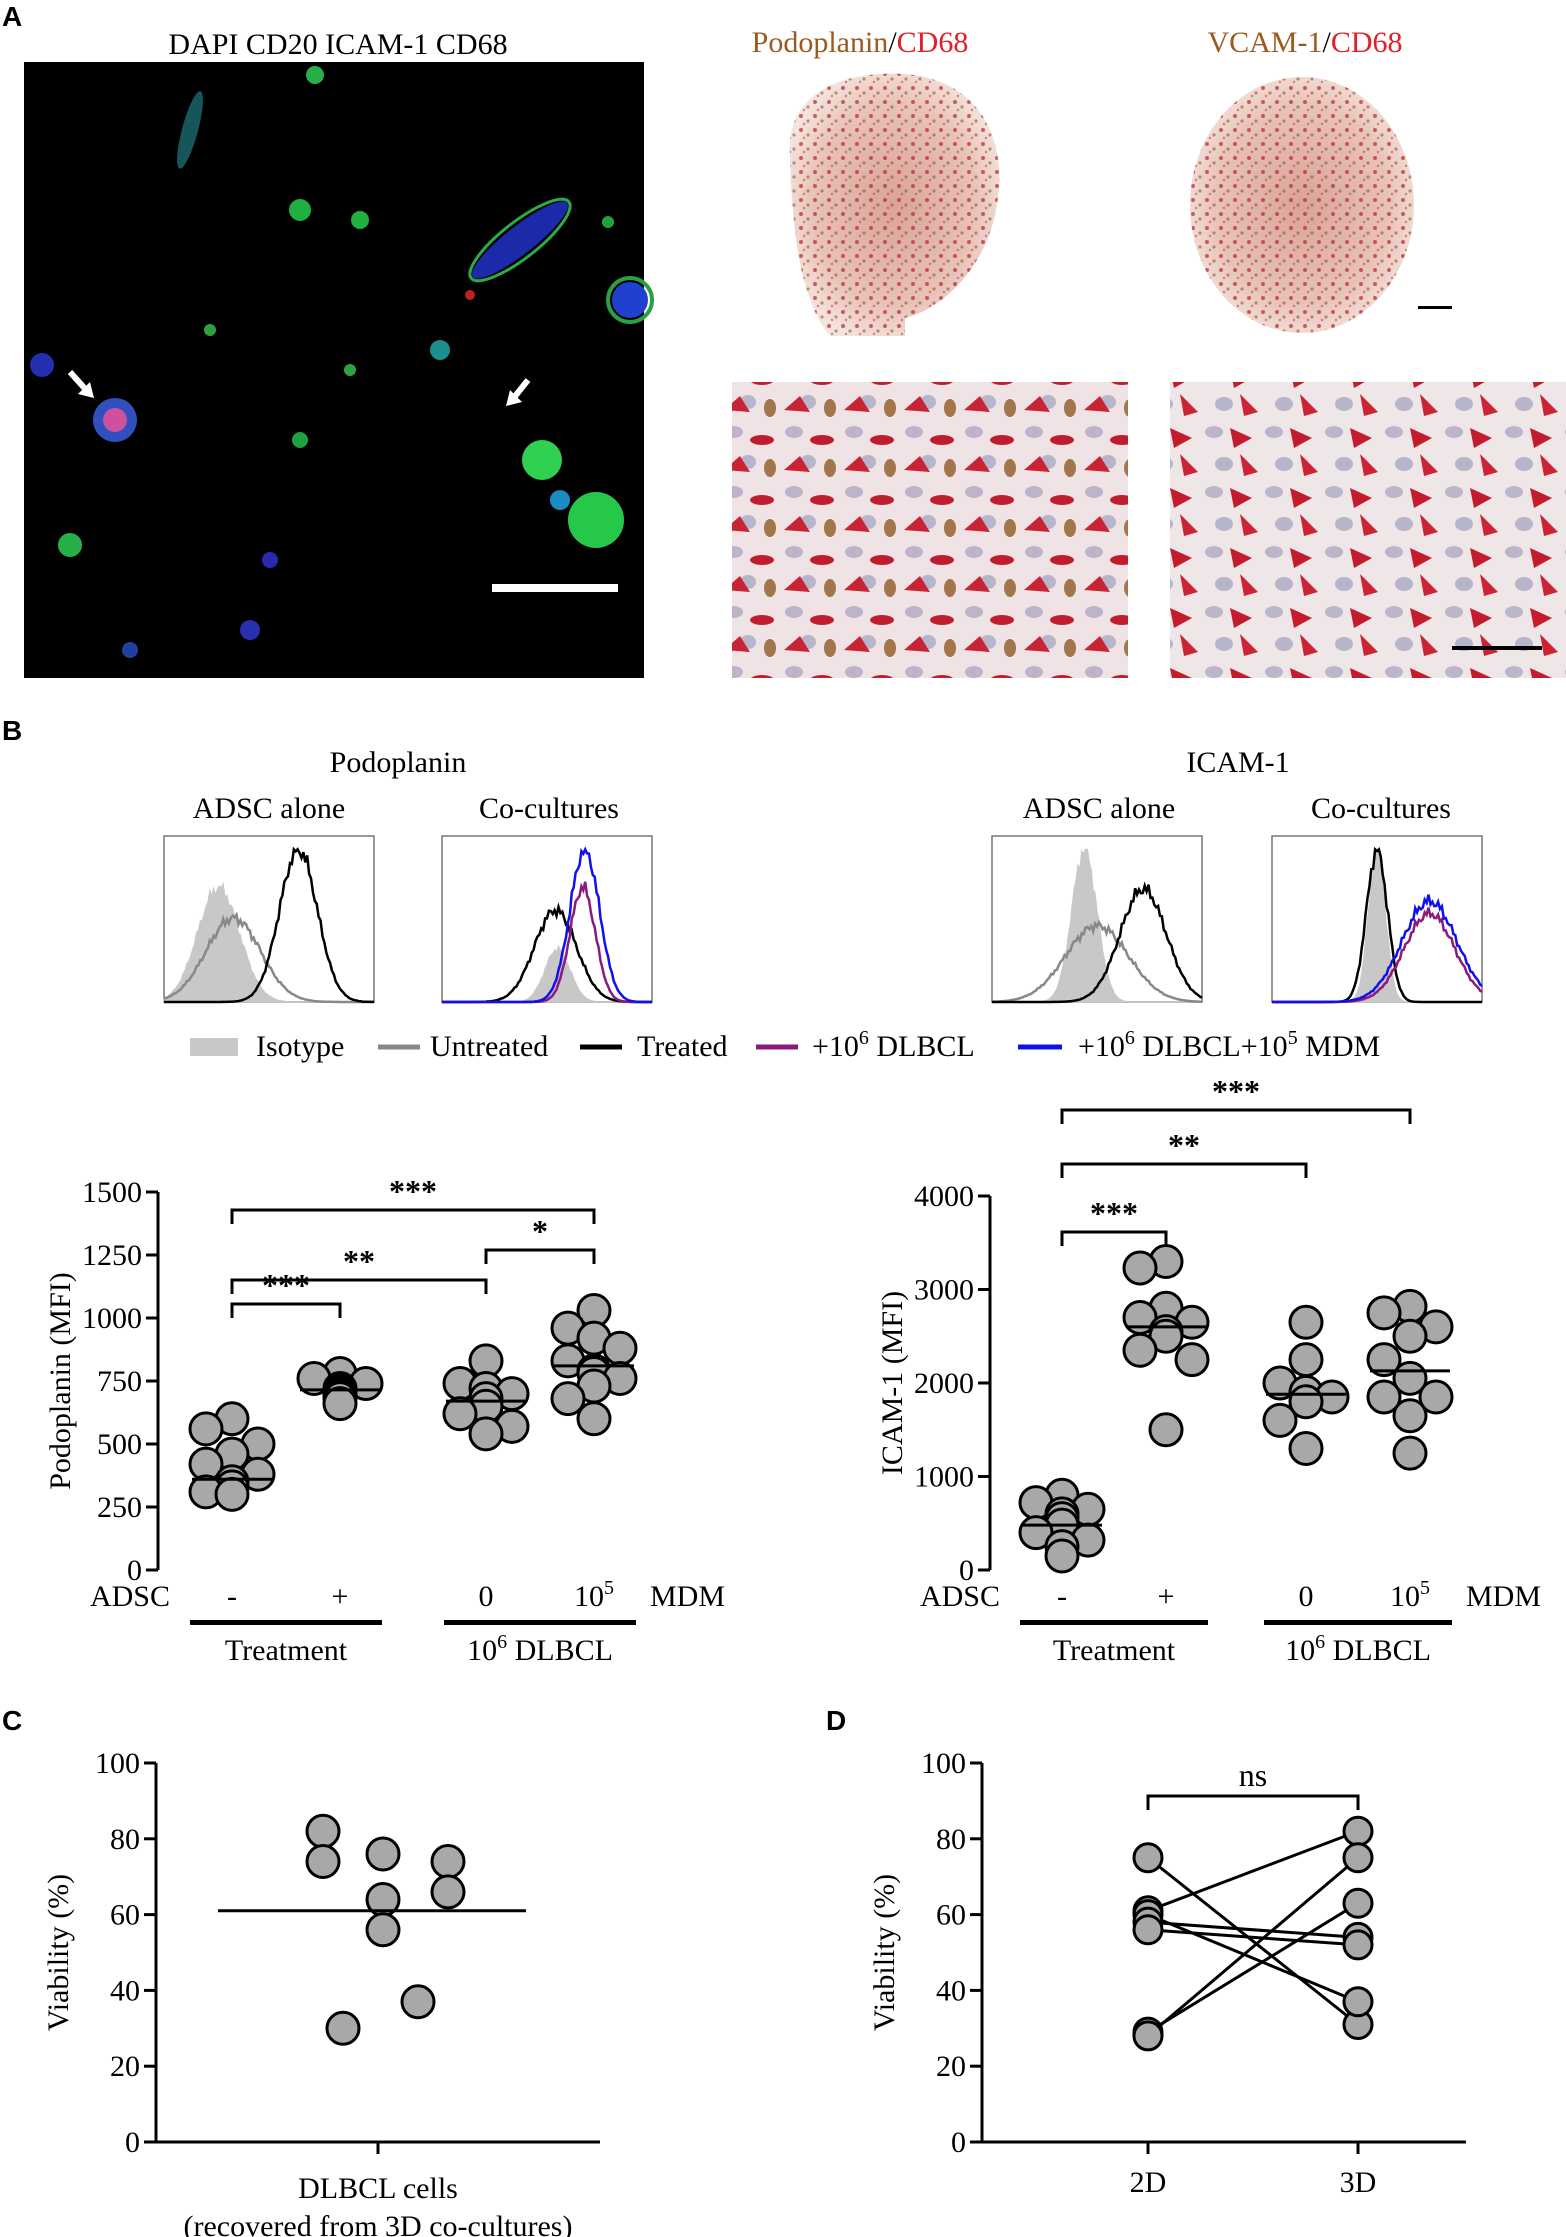 This screenshot has width=1566, height=2237. Describe the element at coordinates (112, 1192) in the screenshot. I see `y-tick-label: 1500` at that location.